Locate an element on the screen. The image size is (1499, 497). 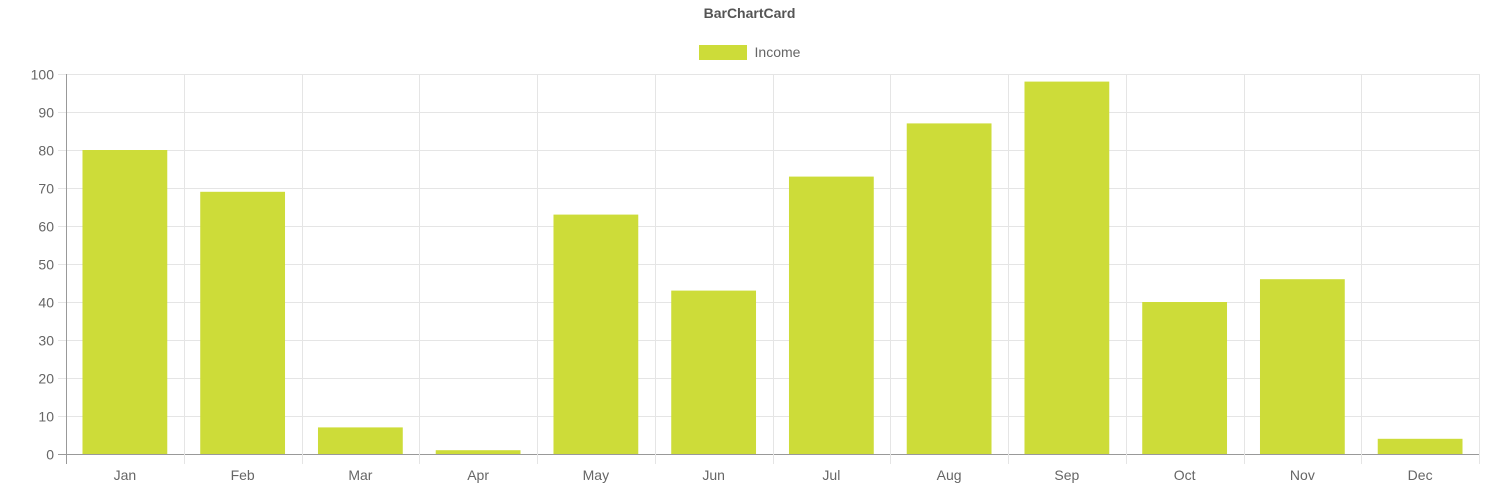
x-tick-label: Aug is located at coordinates (949, 475).